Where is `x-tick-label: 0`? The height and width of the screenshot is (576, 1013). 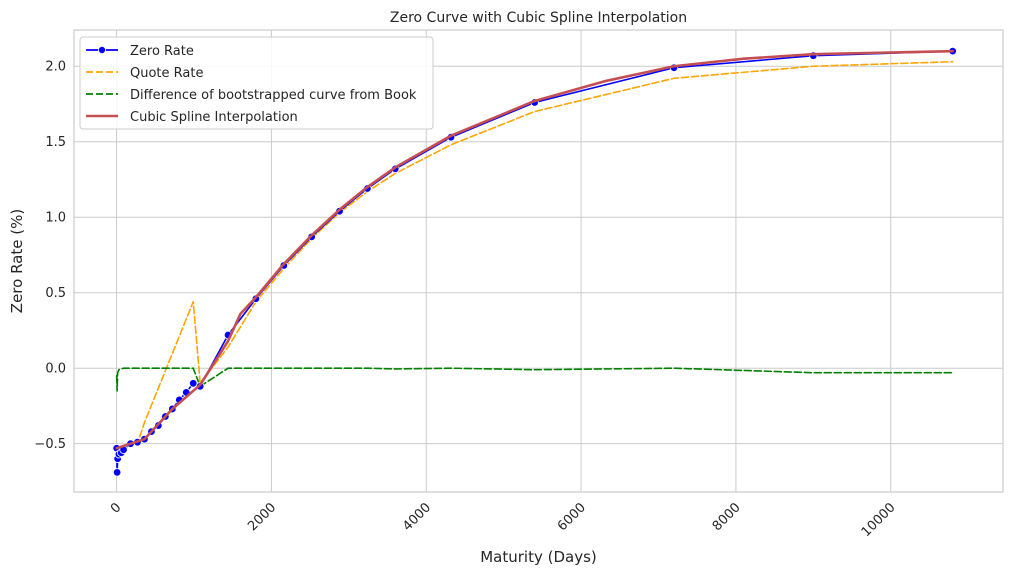
x-tick-label: 0 is located at coordinates (116, 508).